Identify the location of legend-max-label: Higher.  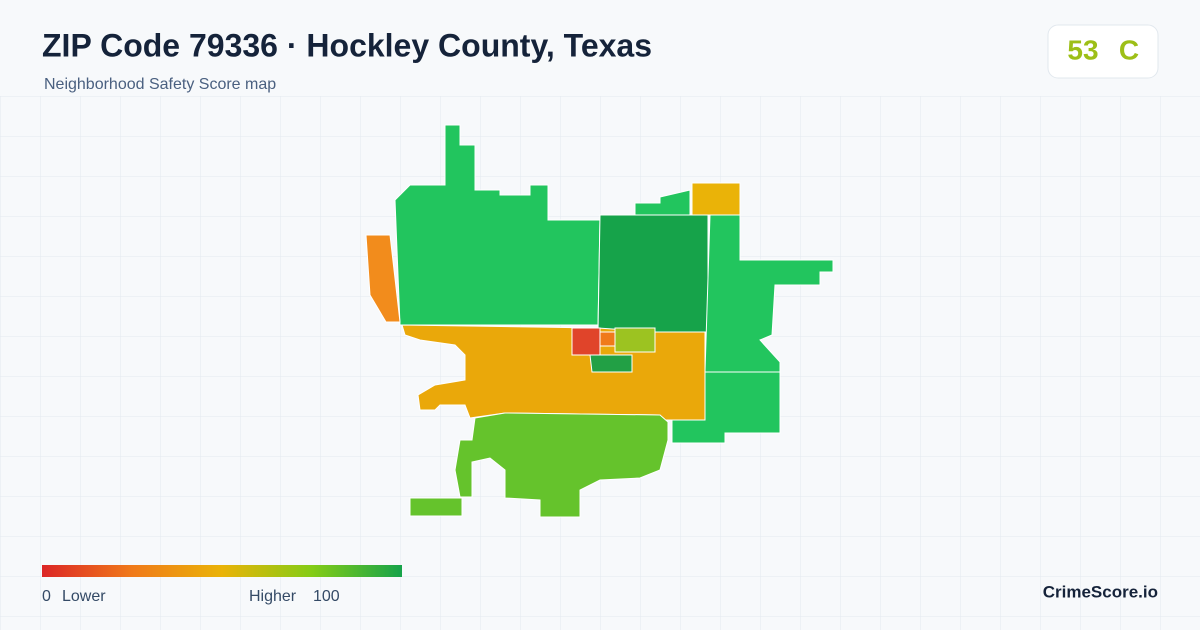
(273, 596).